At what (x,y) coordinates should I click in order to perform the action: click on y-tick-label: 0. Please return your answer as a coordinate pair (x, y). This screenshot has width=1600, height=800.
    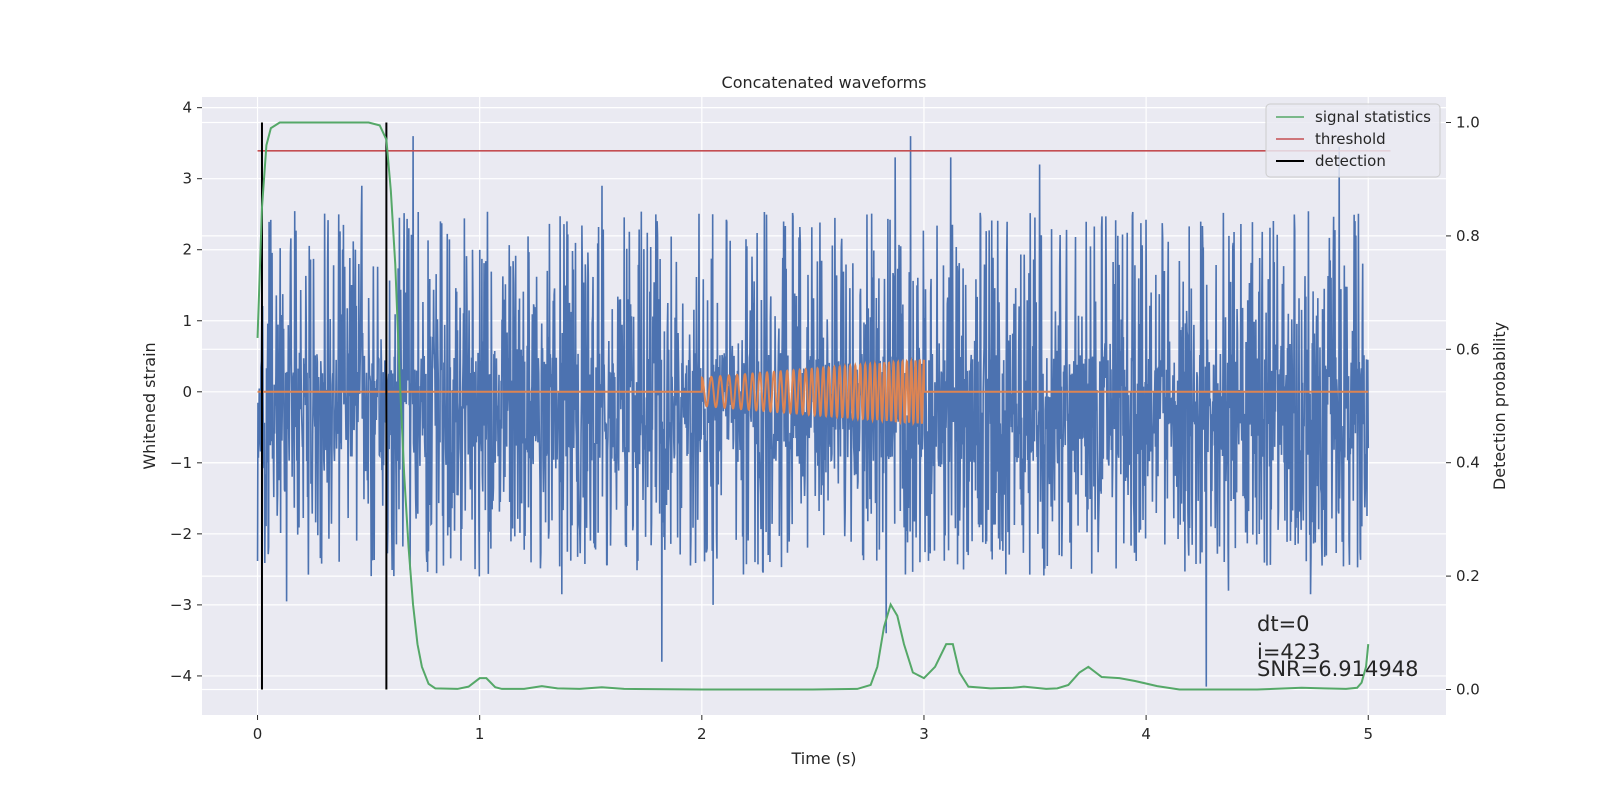
    Looking at the image, I should click on (187, 392).